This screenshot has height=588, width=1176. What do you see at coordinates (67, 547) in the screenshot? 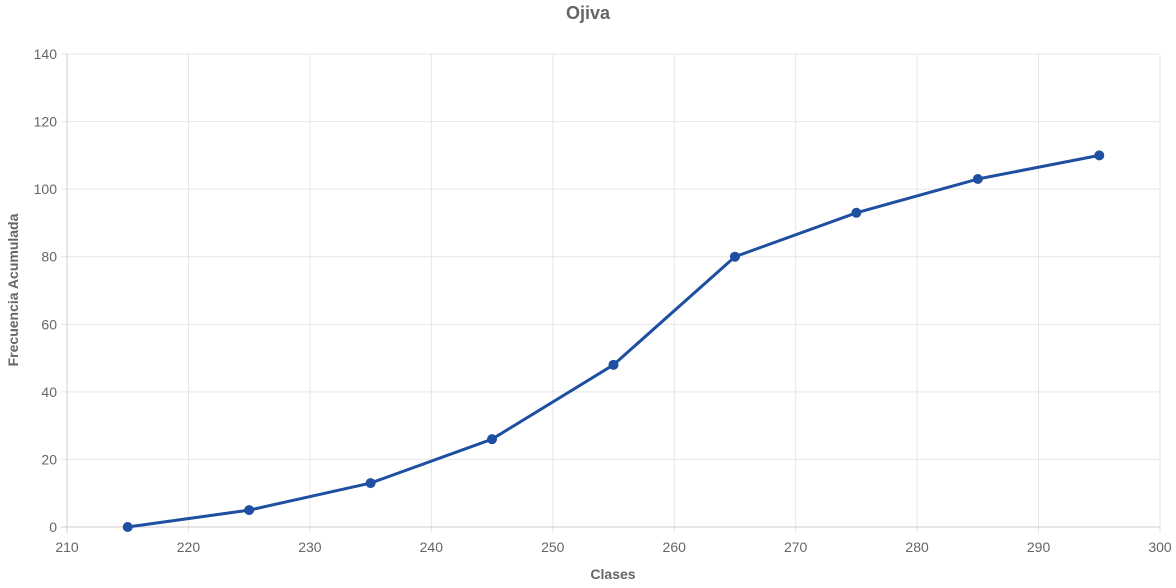
I see `x-tick-label: 210` at bounding box center [67, 547].